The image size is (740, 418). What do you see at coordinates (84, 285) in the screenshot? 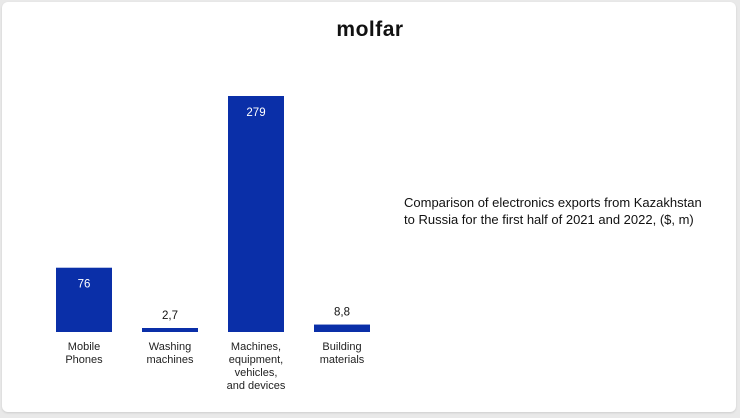
I see `bar-value-label-0: 76` at bounding box center [84, 285].